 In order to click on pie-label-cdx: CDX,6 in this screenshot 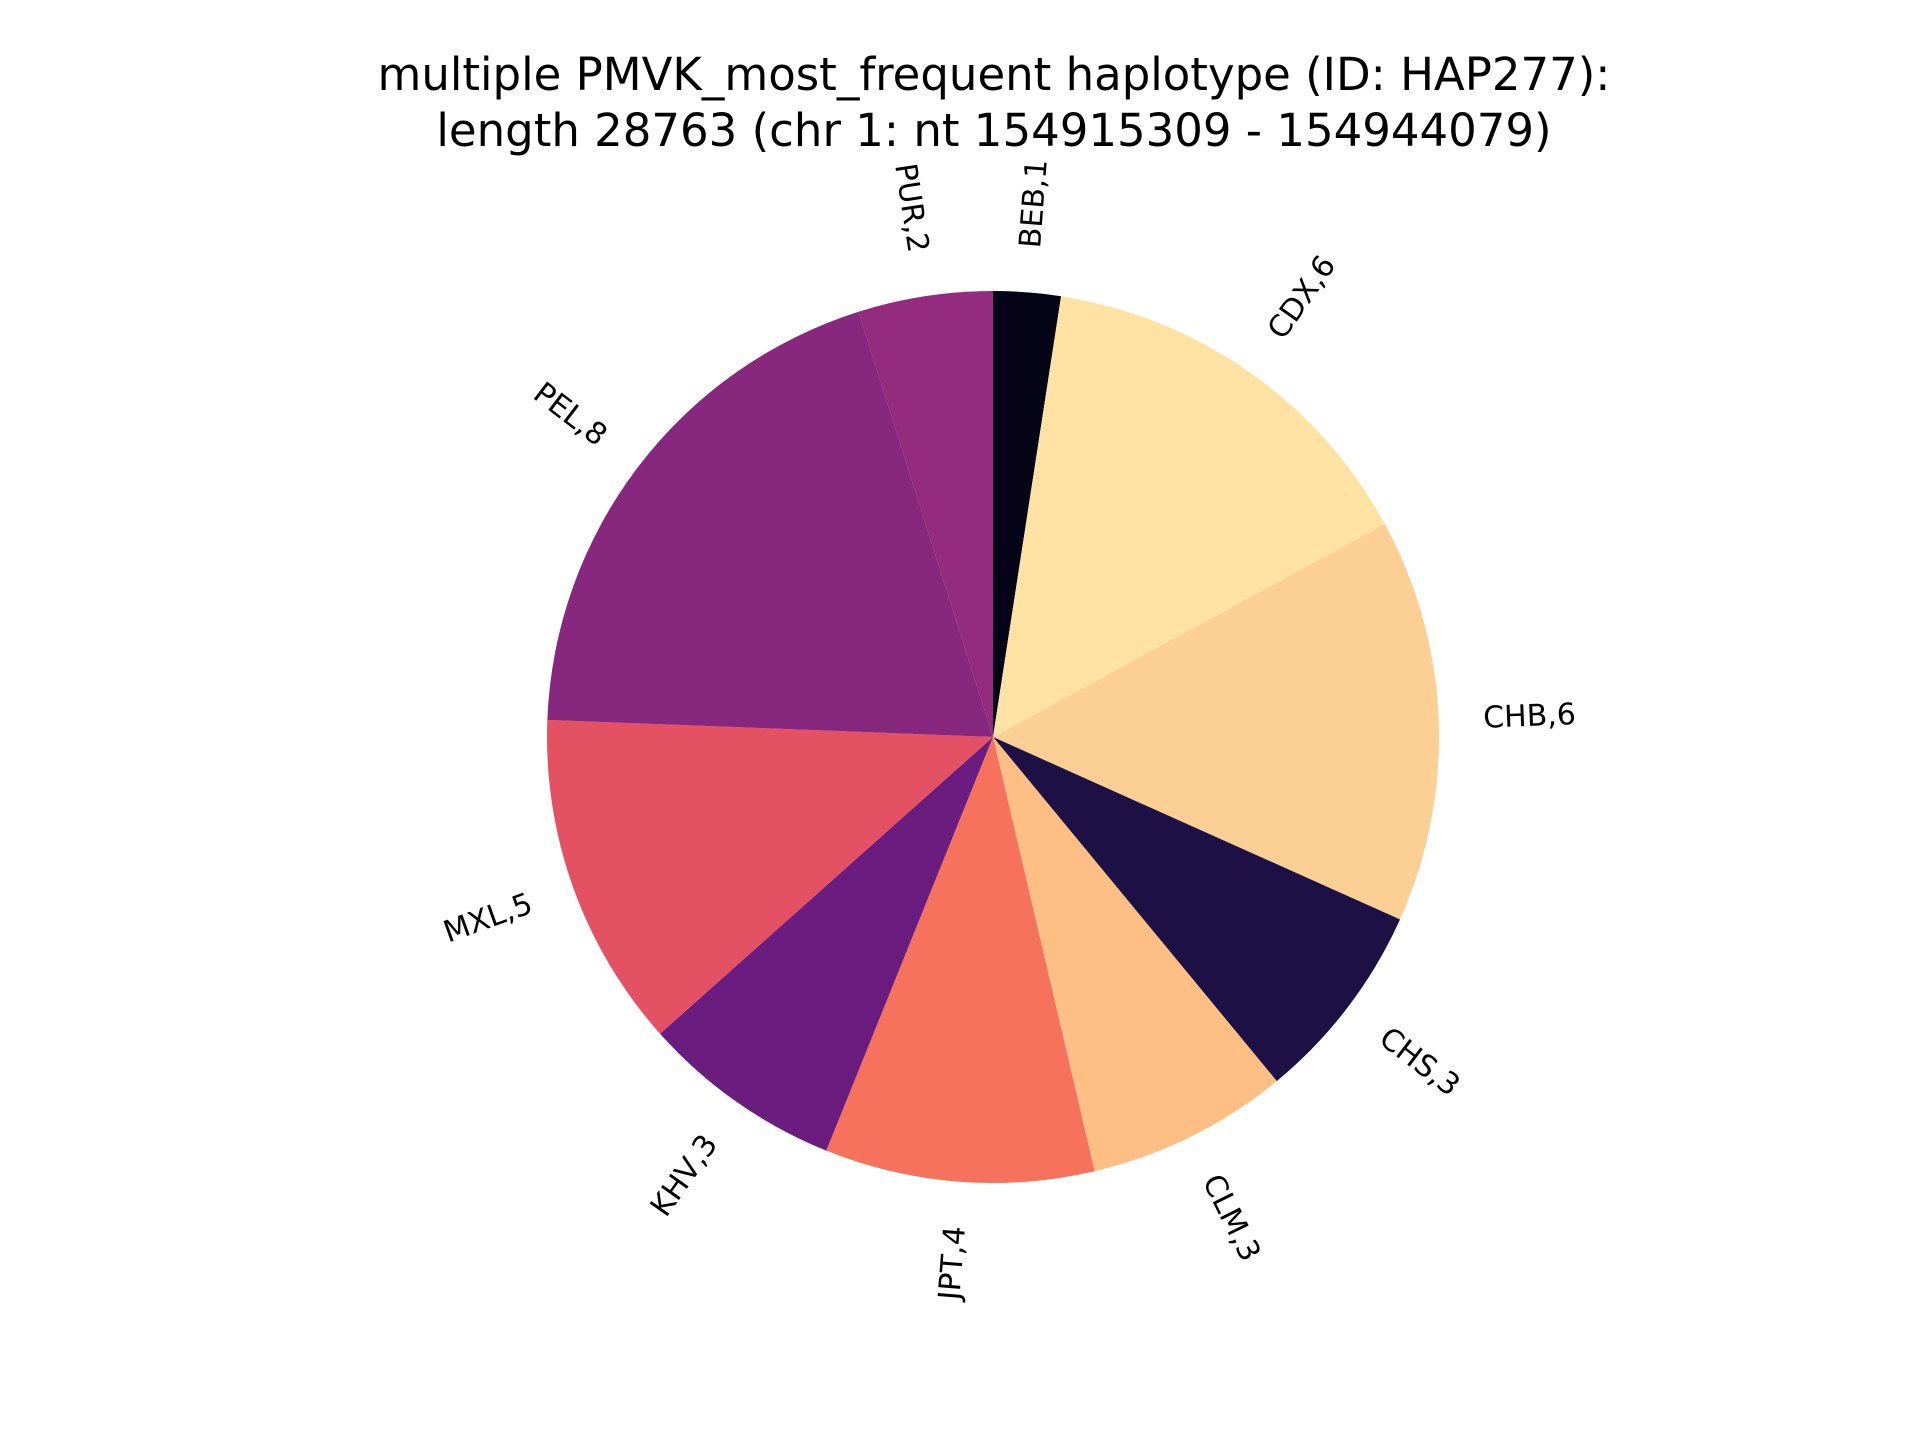, I will do `click(1302, 297)`.